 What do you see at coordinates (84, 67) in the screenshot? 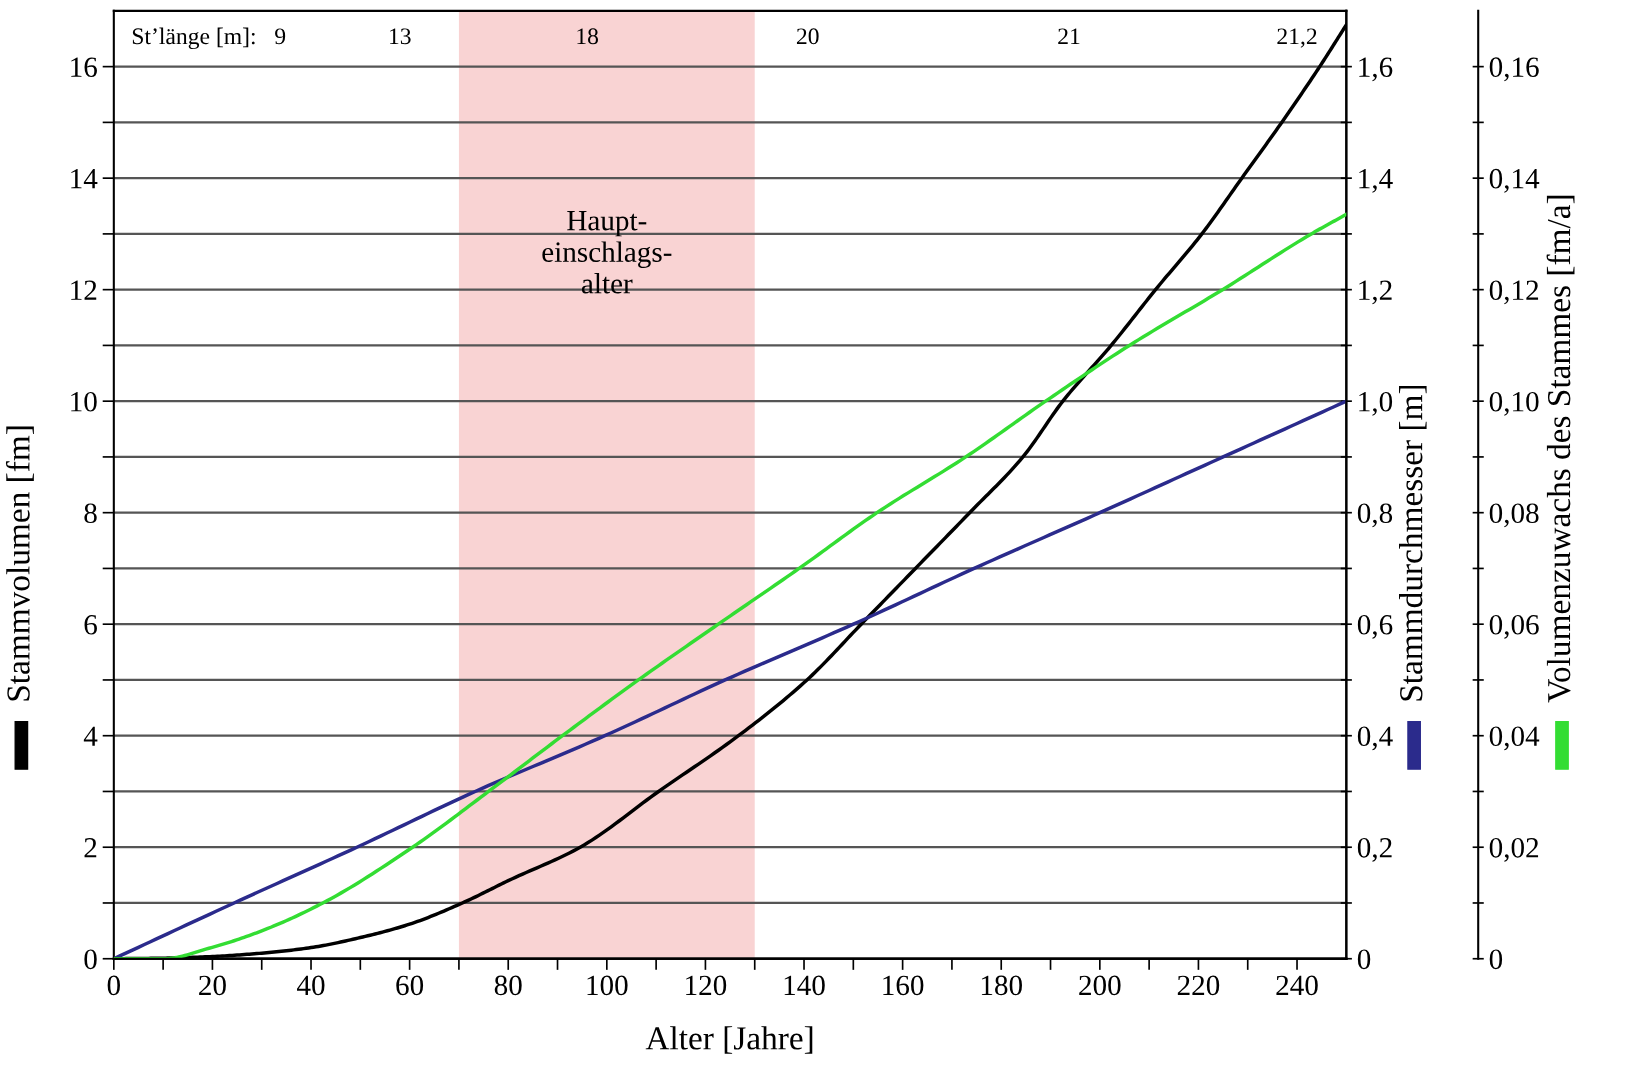
I see `y-tick-label: 16` at bounding box center [84, 67].